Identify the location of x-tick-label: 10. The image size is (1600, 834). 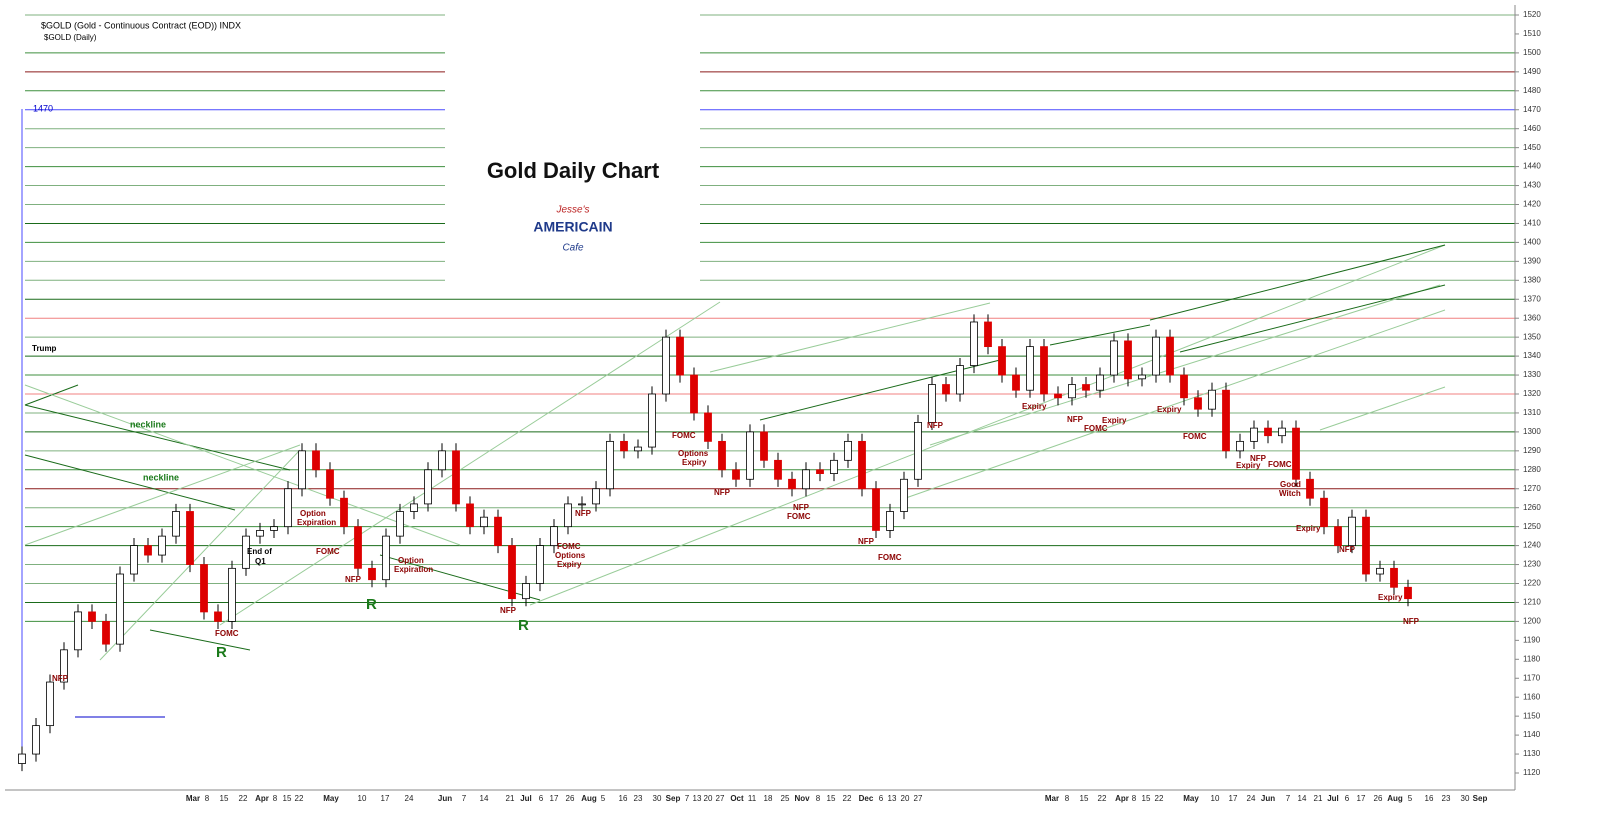
(362, 798).